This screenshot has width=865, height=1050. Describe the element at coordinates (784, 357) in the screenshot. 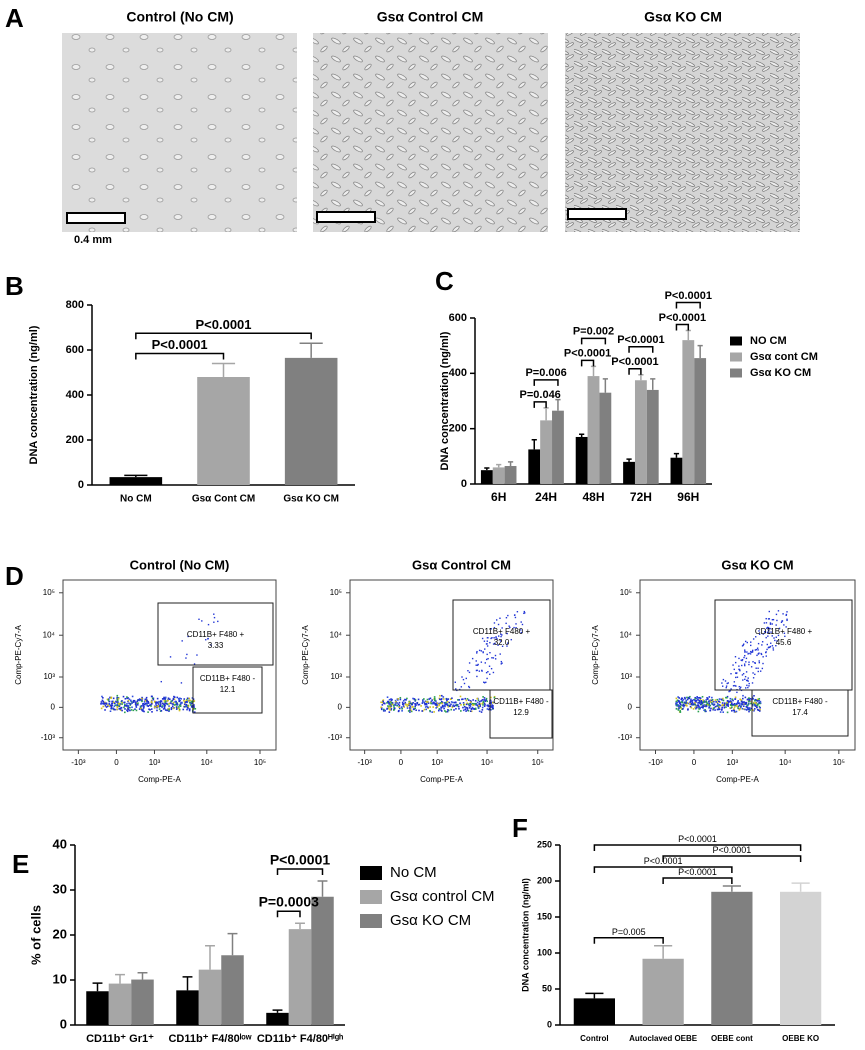

I see `legend-label: Gsα cont CM` at that location.